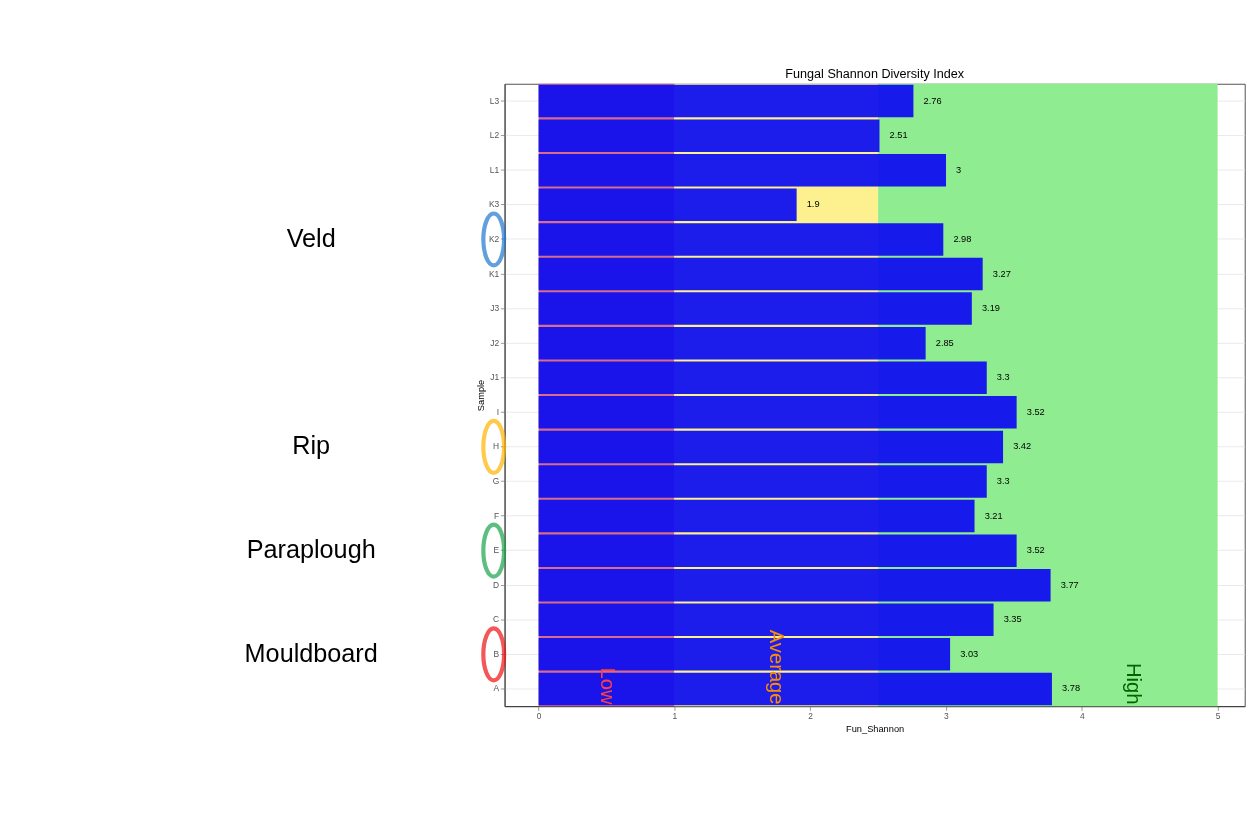  I want to click on data-label: 2.51, so click(898, 135).